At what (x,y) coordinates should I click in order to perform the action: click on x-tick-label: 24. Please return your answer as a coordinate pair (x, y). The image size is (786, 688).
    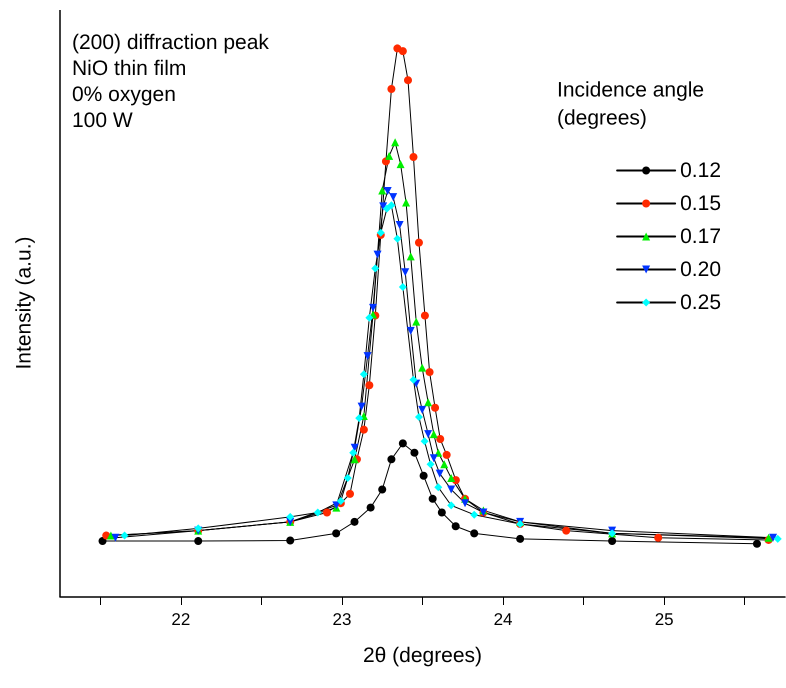
    Looking at the image, I should click on (503, 619).